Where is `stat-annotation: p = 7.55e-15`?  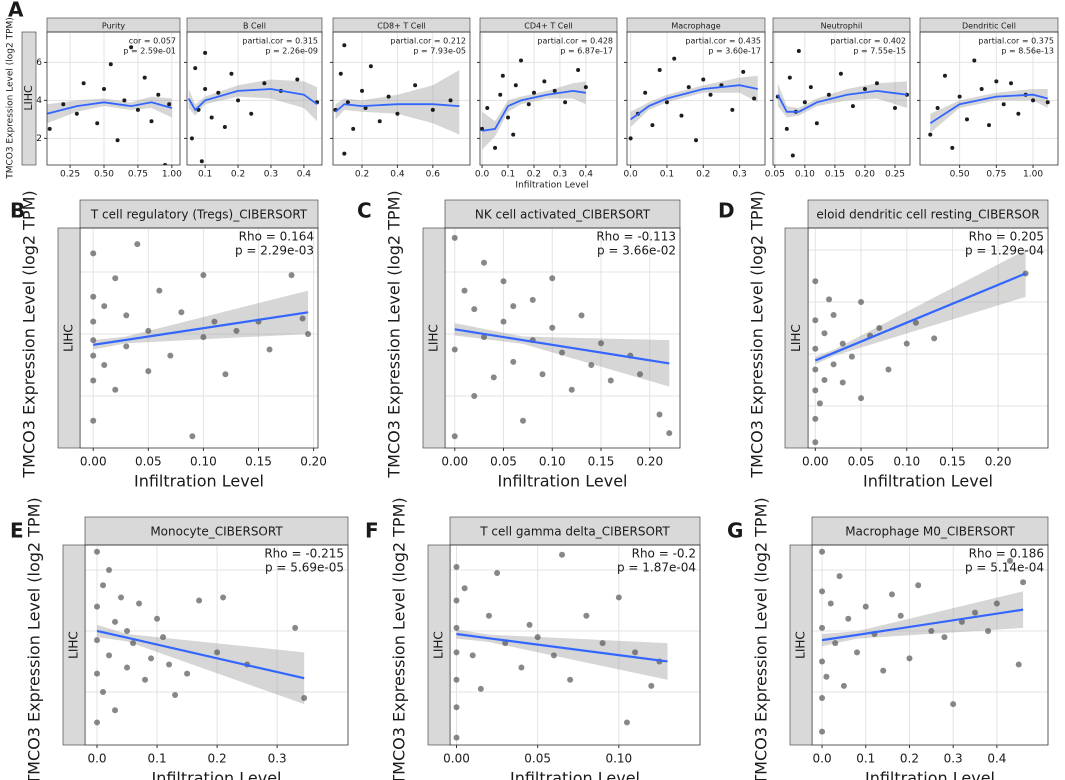
stat-annotation: p = 7.55e-15 is located at coordinates (879, 51).